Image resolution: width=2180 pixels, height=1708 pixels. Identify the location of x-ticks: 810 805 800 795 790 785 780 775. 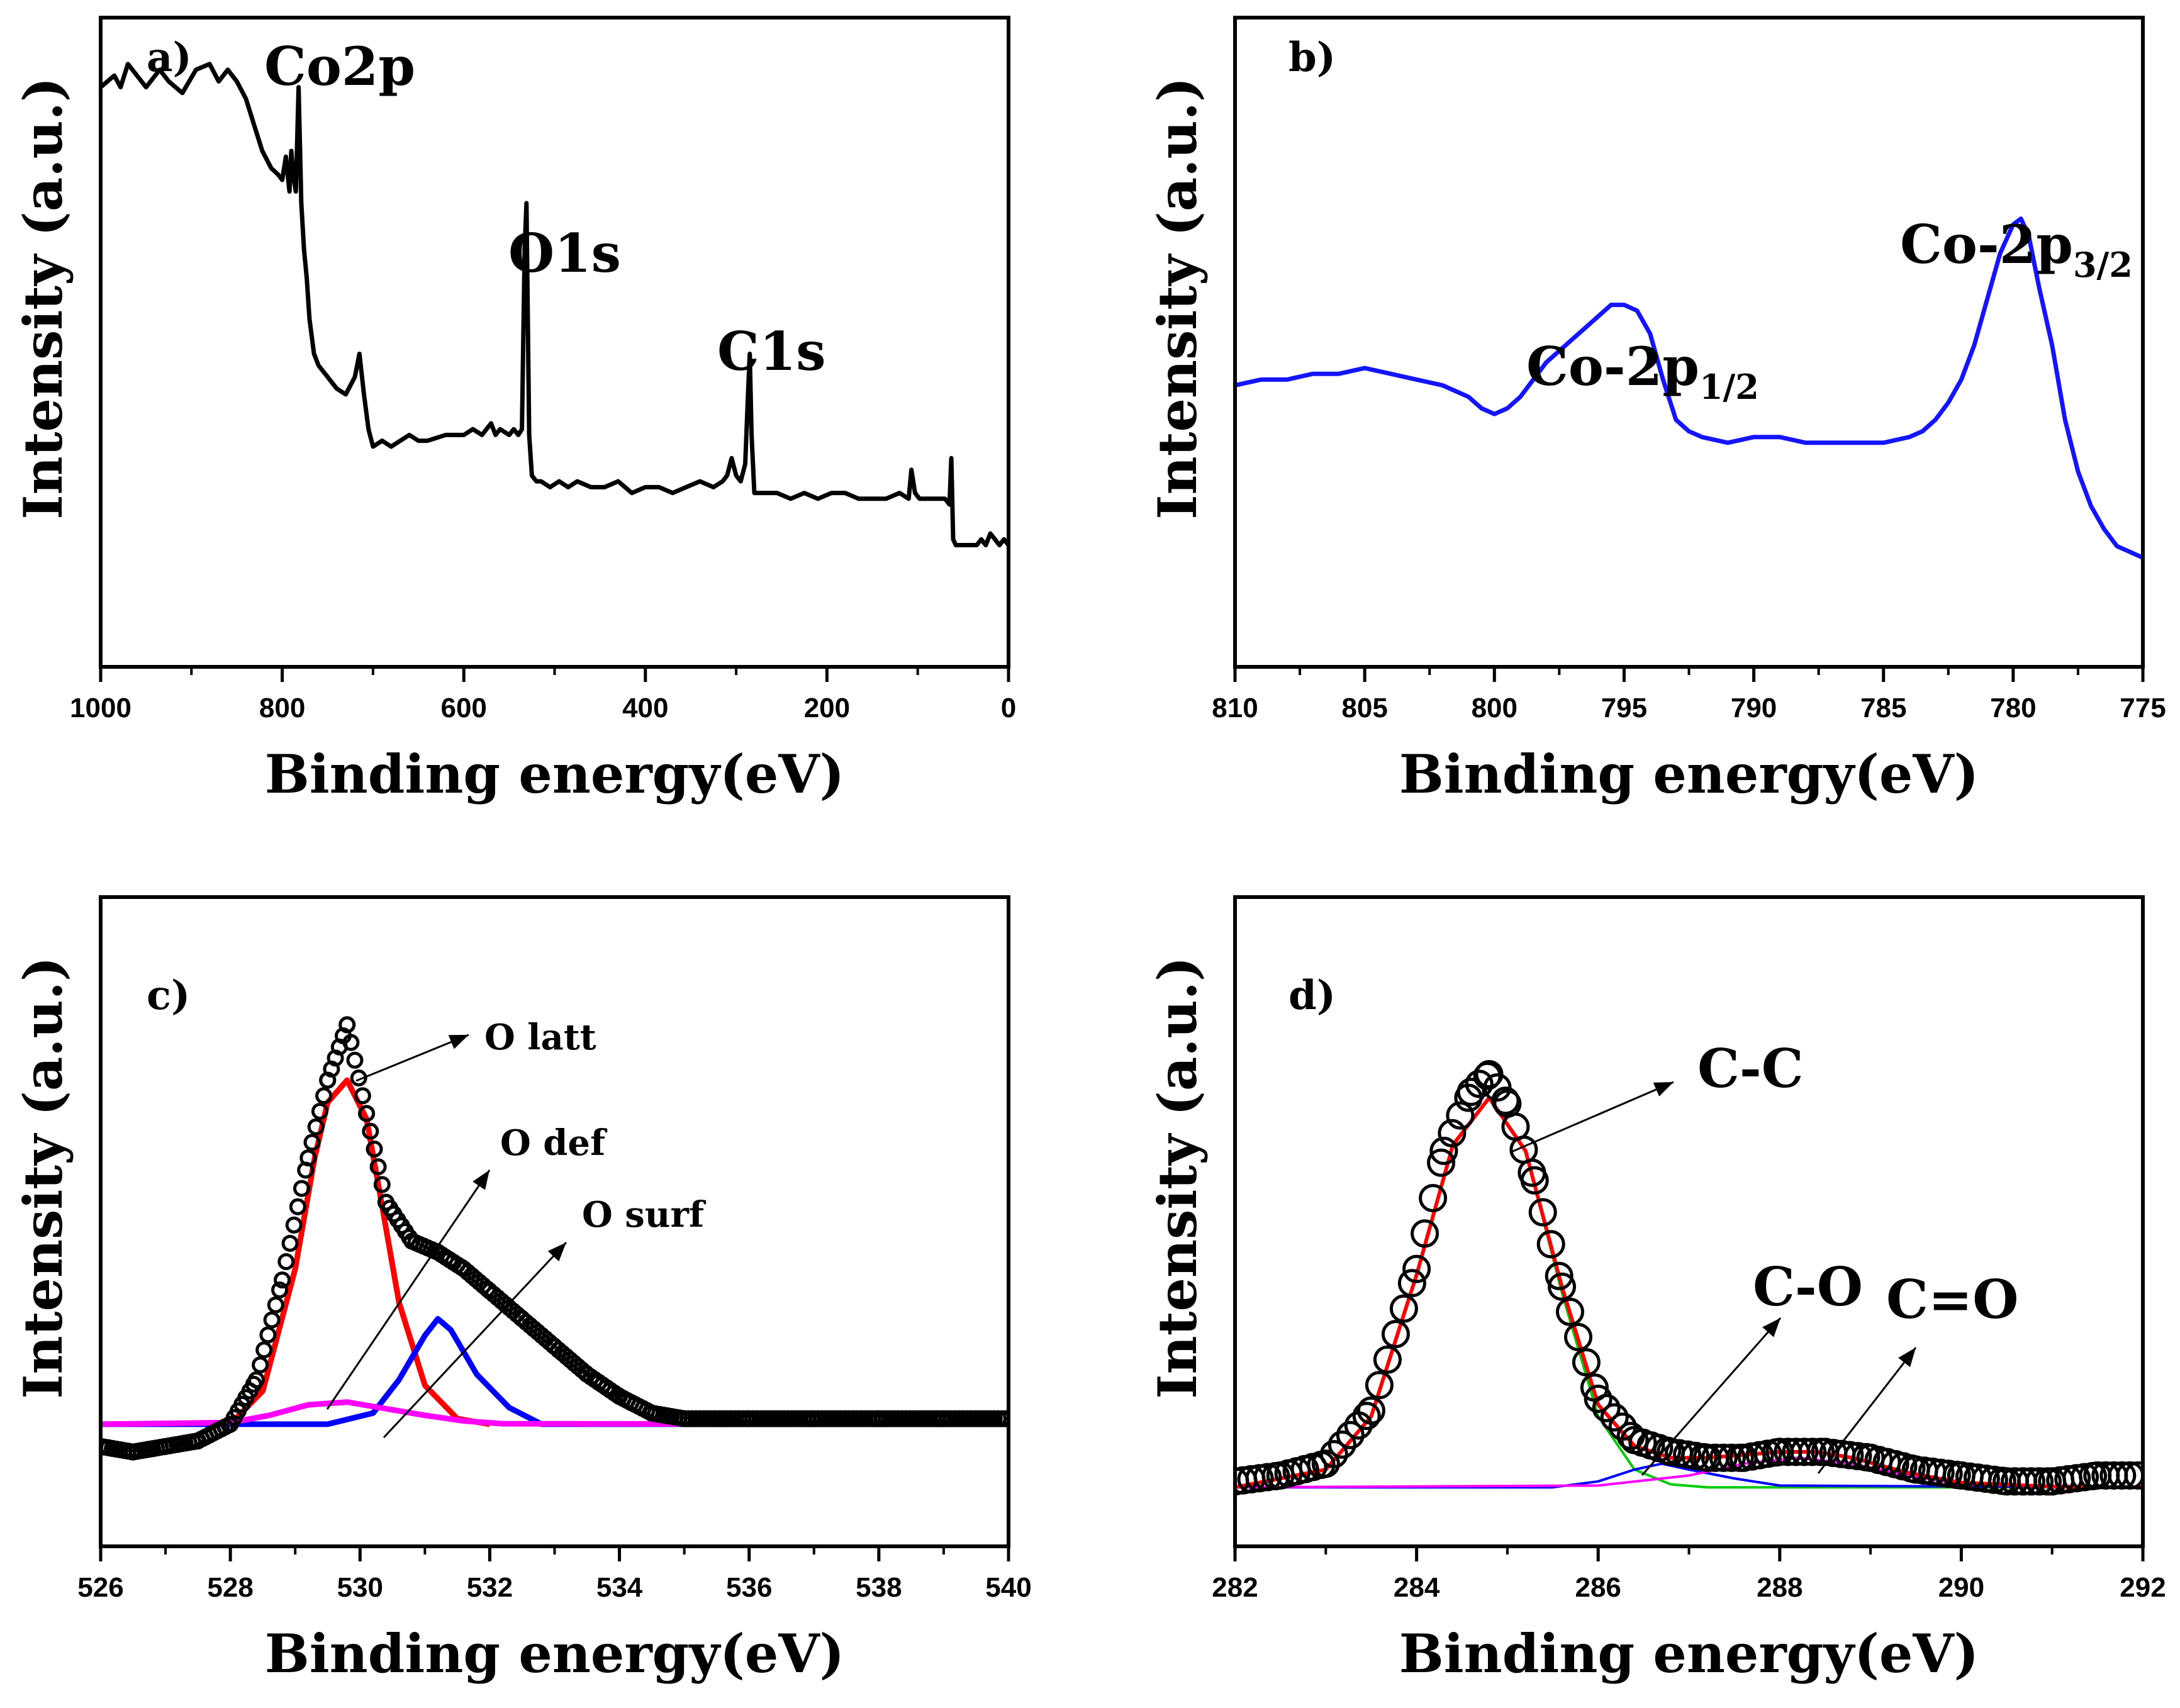
(1689, 695).